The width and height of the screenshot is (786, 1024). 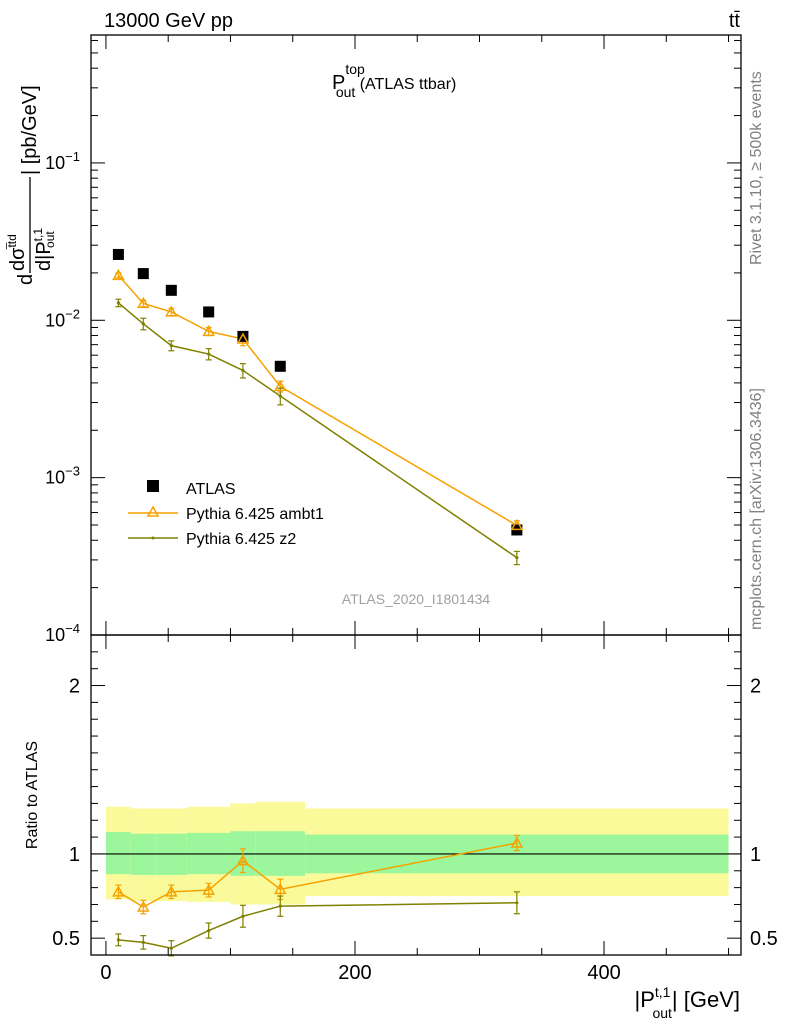 What do you see at coordinates (44, 249) in the screenshot?
I see `svg-text: d|Pt,1out` at bounding box center [44, 249].